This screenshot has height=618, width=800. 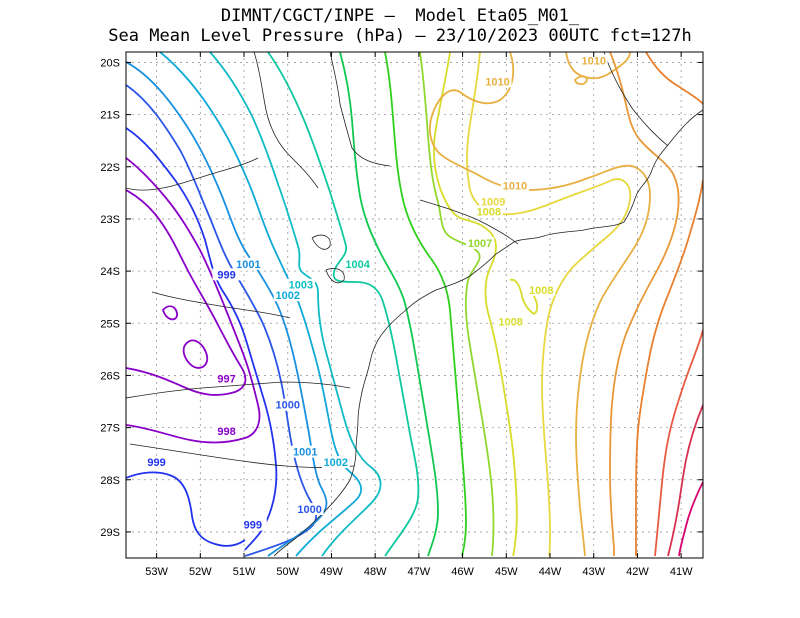 What do you see at coordinates (637, 572) in the screenshot?
I see `x-tick-label: 42W` at bounding box center [637, 572].